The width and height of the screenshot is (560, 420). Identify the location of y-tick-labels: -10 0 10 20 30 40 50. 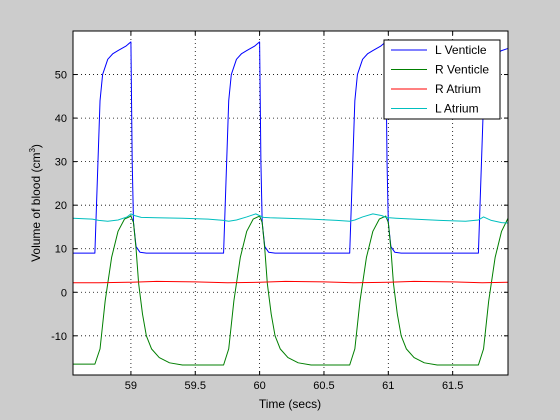
(59, 206).